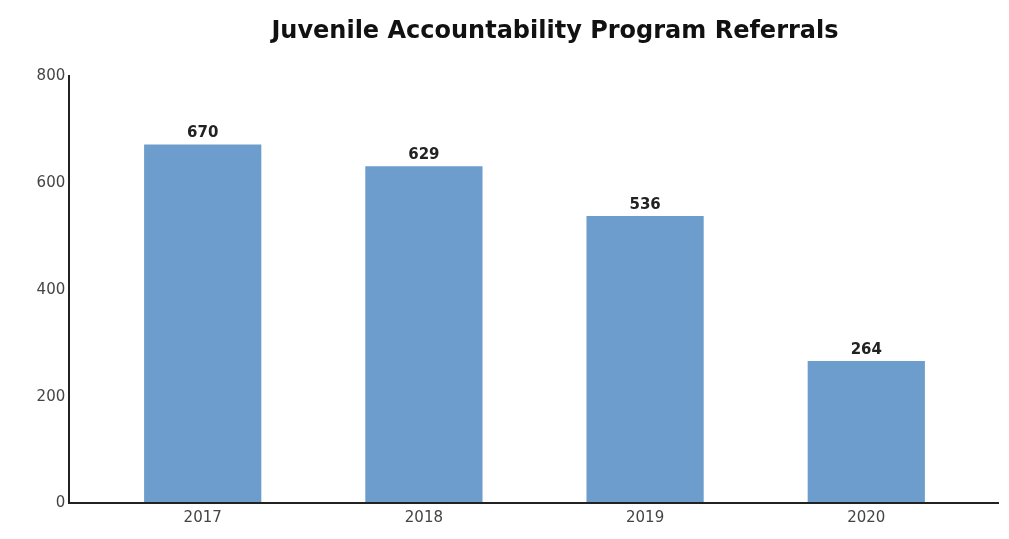 The height and width of the screenshot is (539, 1009). I want to click on y-tick-label: 600, so click(51, 182).